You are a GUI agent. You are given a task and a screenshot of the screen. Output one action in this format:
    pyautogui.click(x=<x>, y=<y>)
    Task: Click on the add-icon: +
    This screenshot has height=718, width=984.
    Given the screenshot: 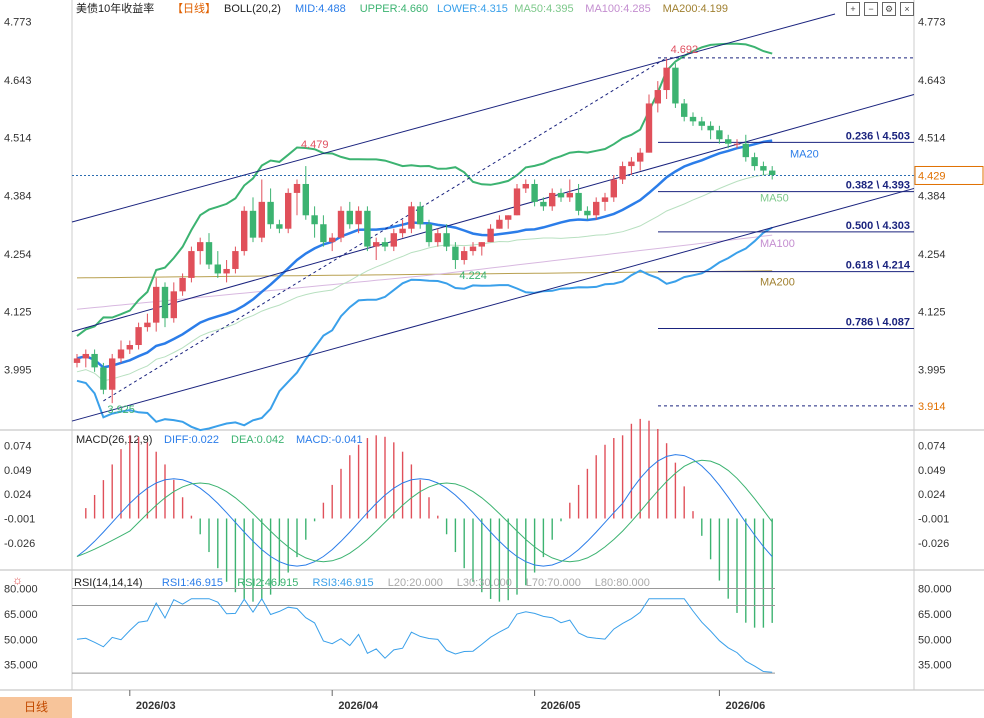 What is the action you would take?
    pyautogui.click(x=853, y=9)
    